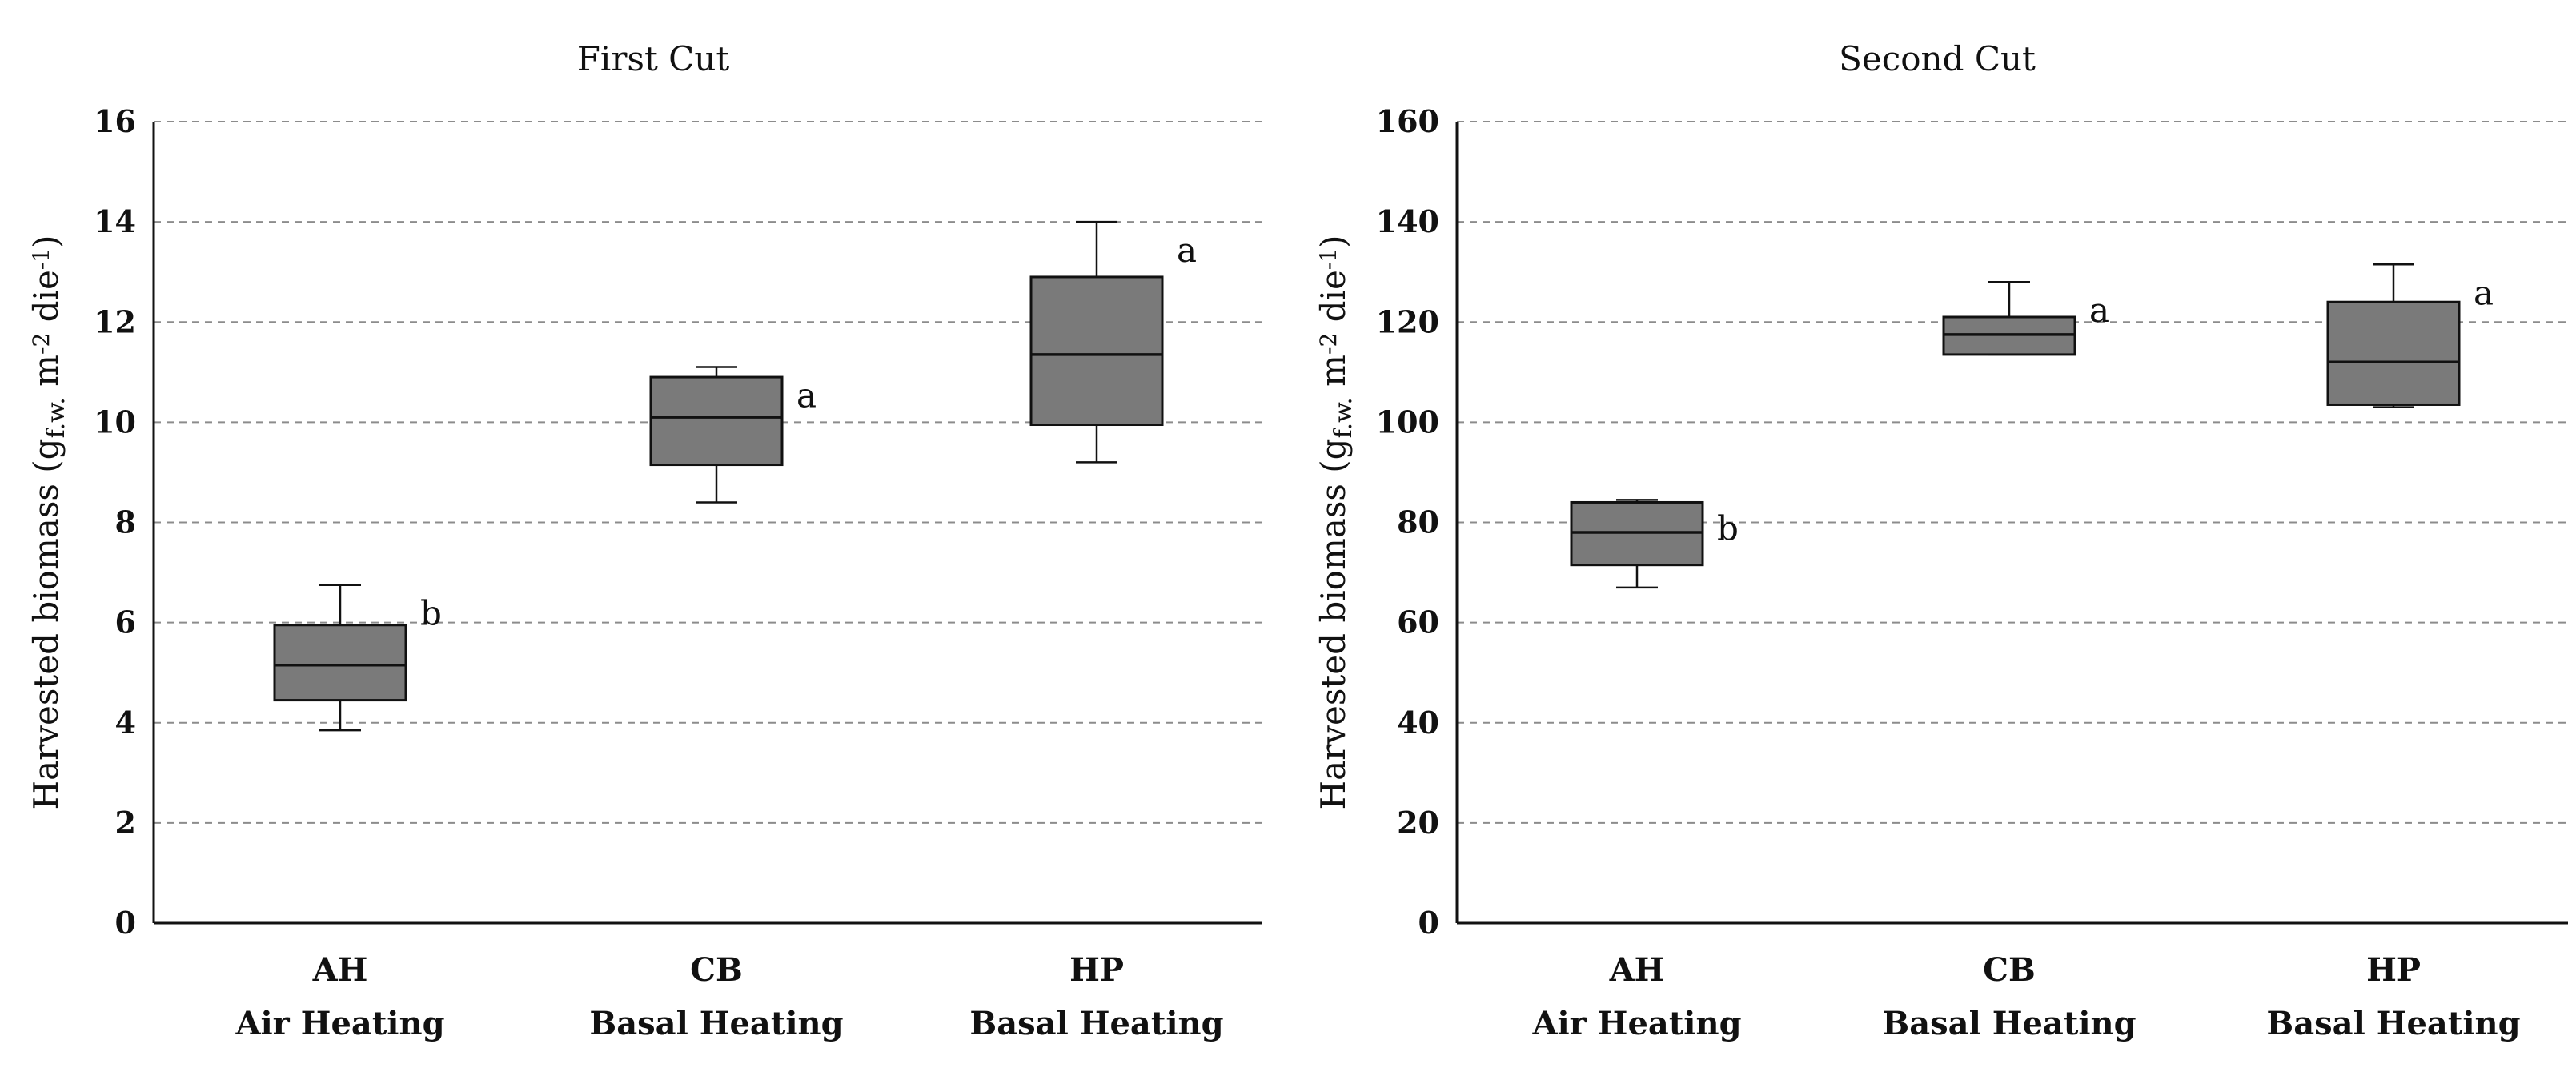 Image resolution: width=2576 pixels, height=1076 pixels. What do you see at coordinates (1418, 723) in the screenshot?
I see `y-tick-label: 40` at bounding box center [1418, 723].